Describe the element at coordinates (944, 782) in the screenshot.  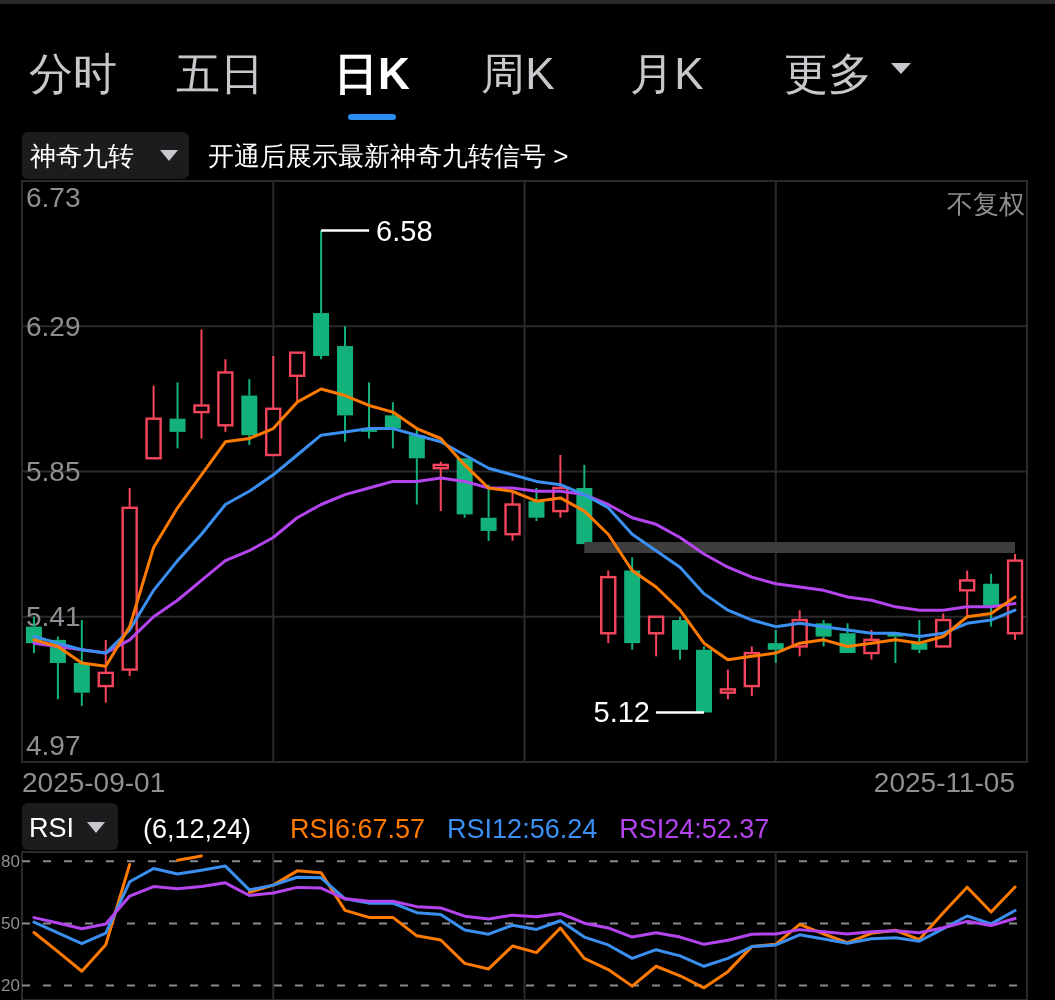
I see `text: 2025-11-05` at that location.